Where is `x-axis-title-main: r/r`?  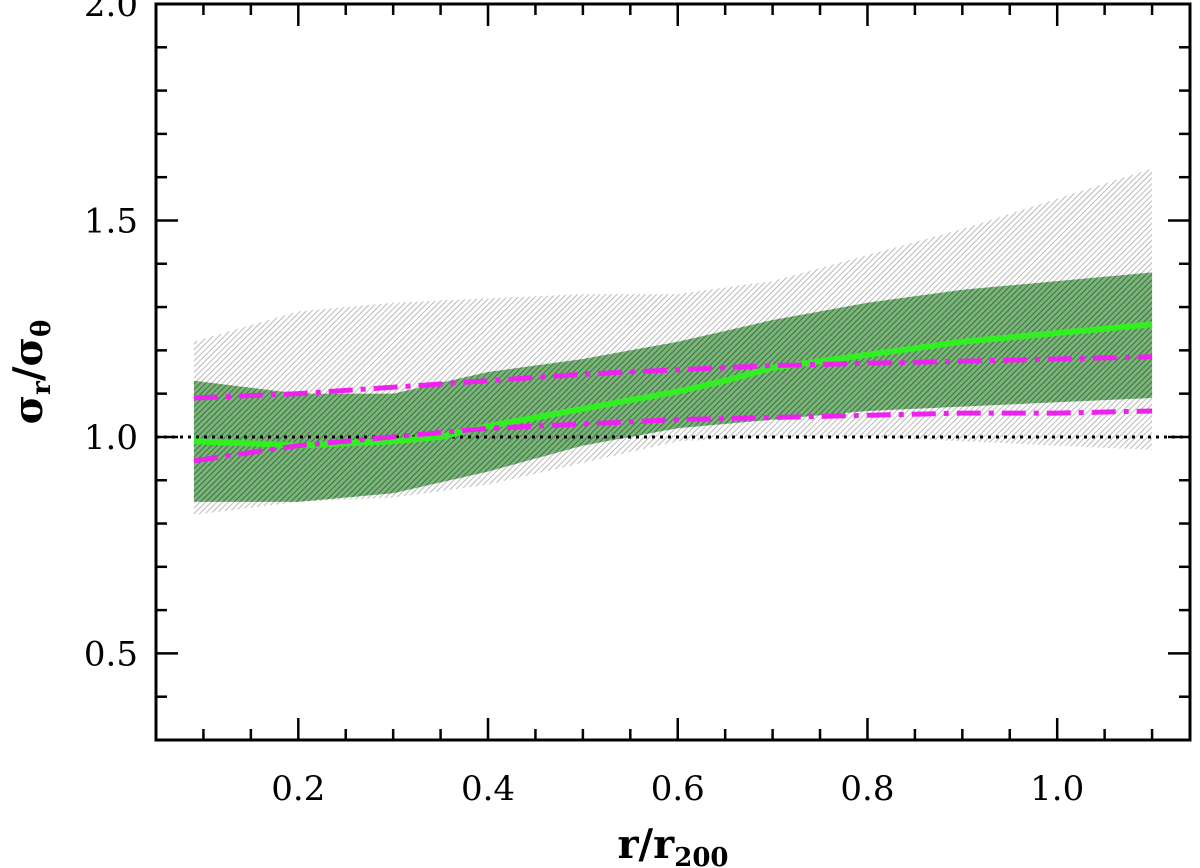
x-axis-title-main: r/r is located at coordinates (646, 844).